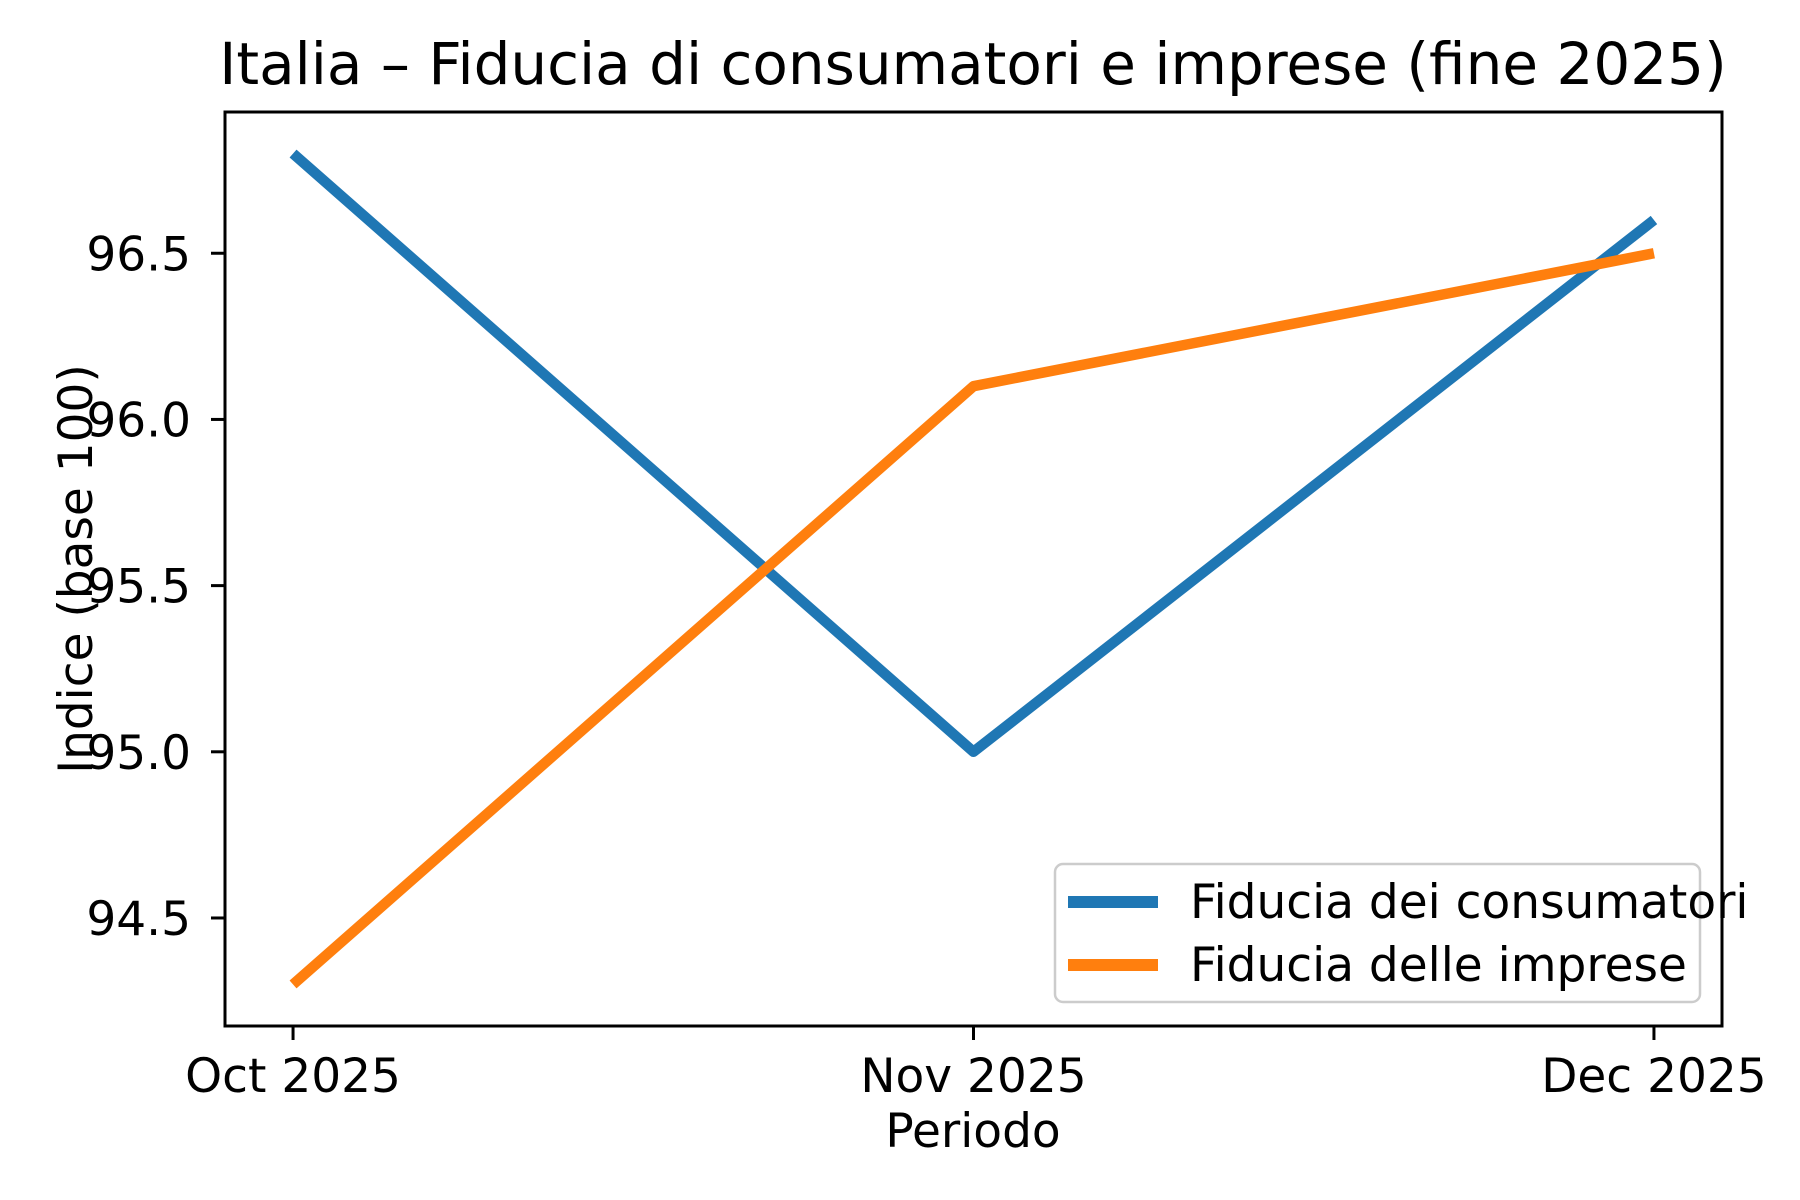  Describe the element at coordinates (138, 420) in the screenshot. I see `y-tick-label: 96.0` at that location.